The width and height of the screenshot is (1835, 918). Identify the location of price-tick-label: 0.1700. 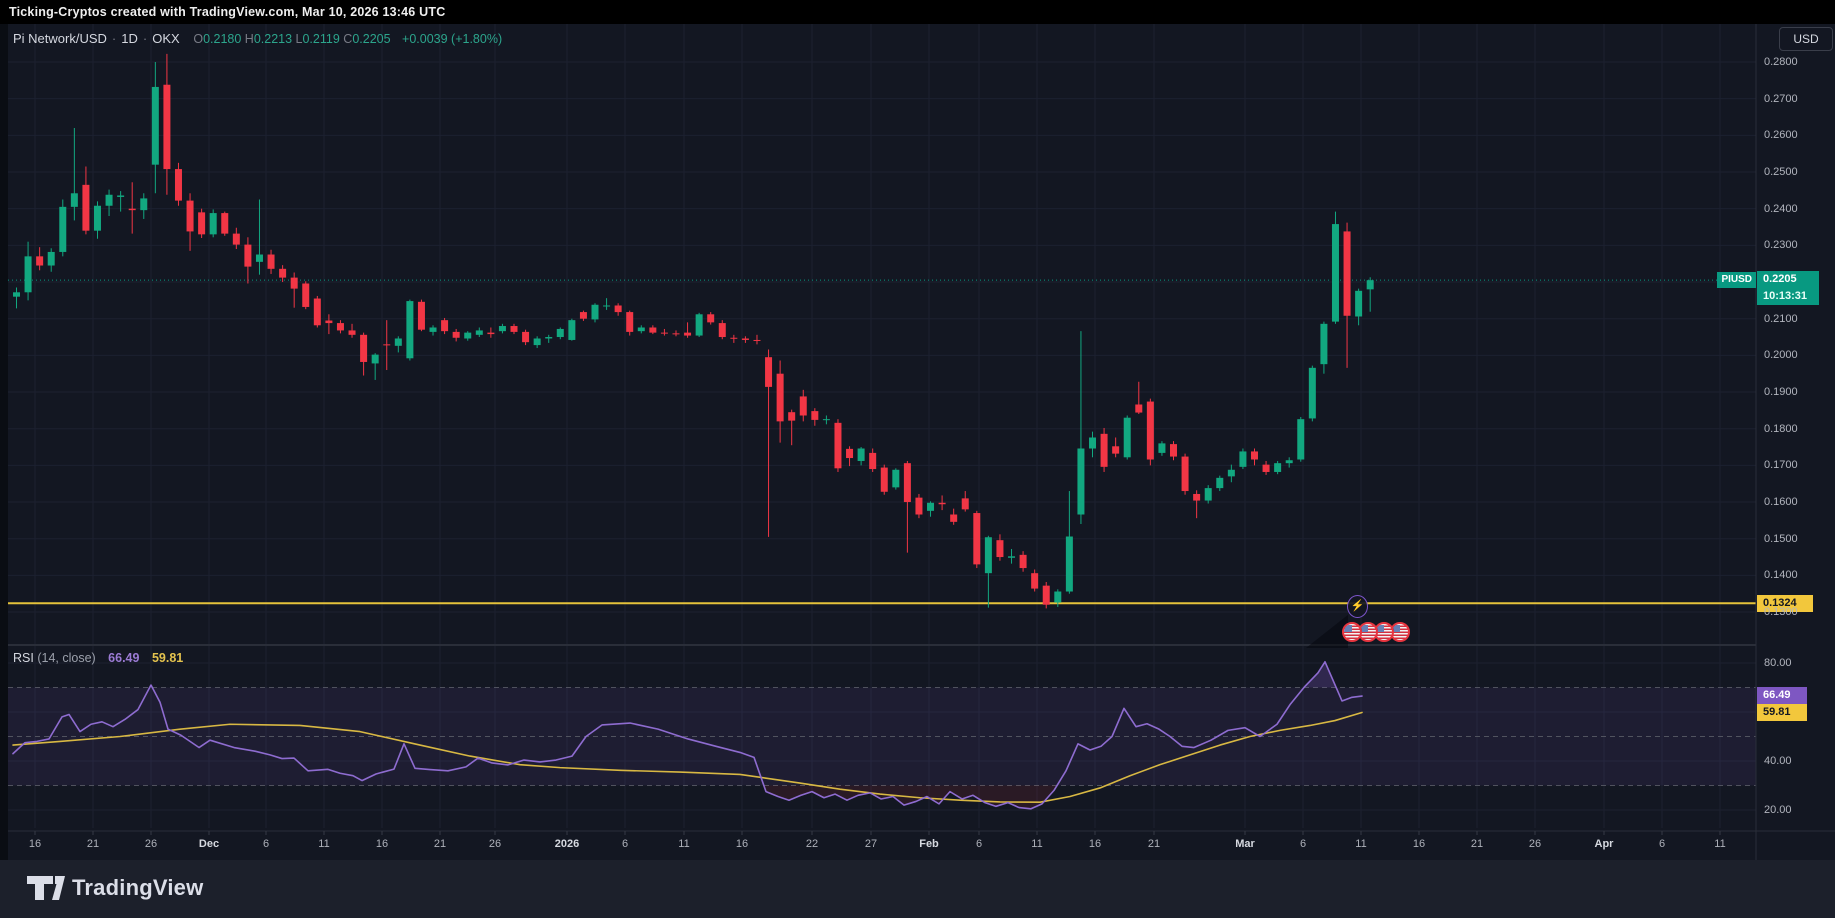
(1781, 465).